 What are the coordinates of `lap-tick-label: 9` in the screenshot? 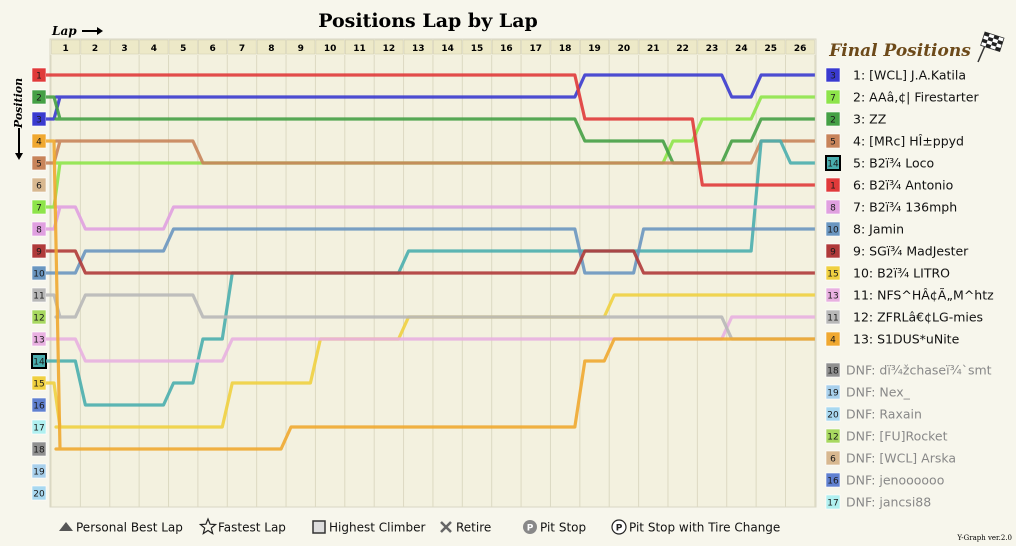 It's located at (301, 49).